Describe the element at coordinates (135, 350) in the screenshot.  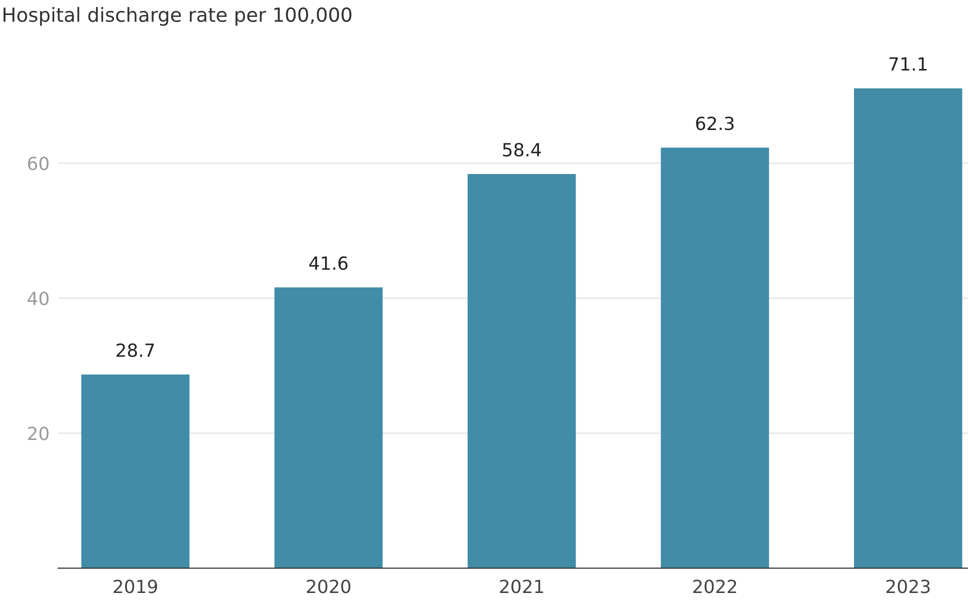
I see `data-label: 28.7` at that location.